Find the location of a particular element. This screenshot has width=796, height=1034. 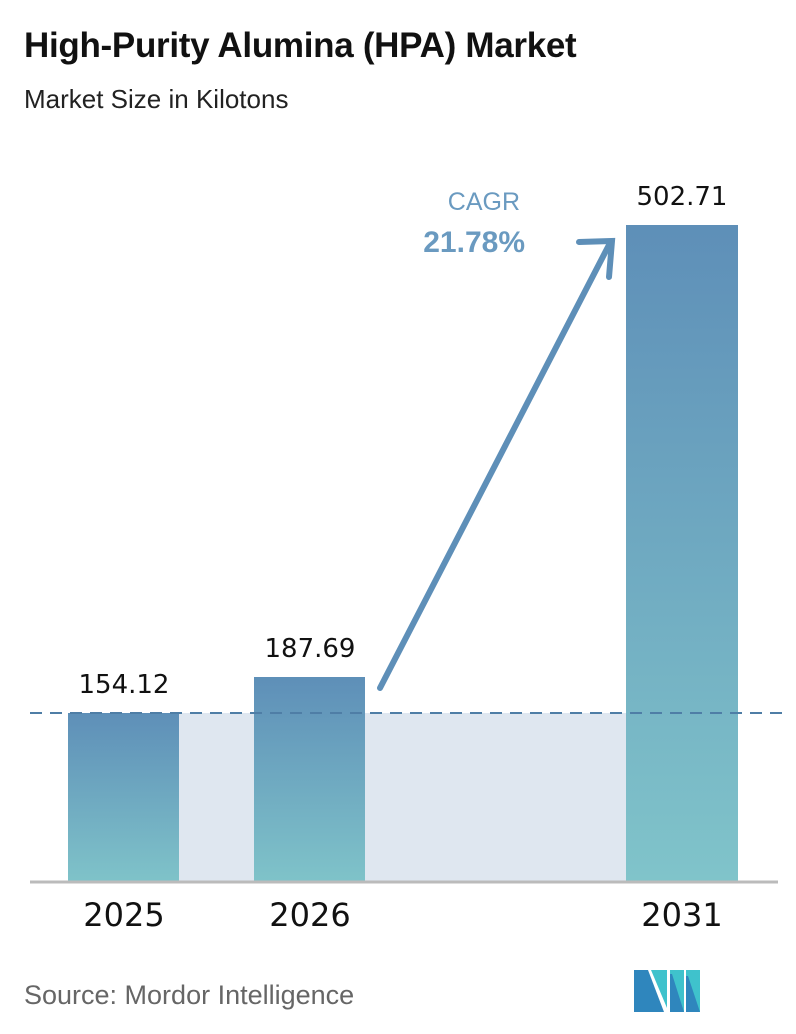

bar-2031 is located at coordinates (682, 553).